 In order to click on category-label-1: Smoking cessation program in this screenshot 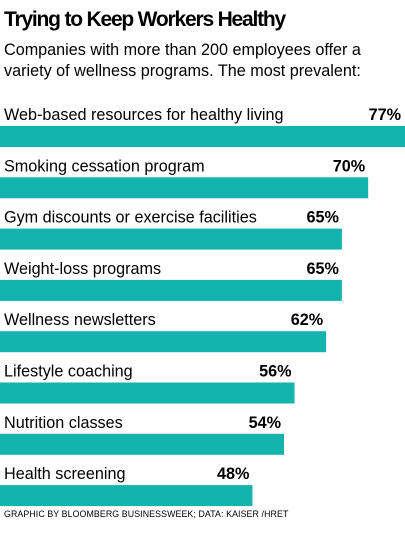, I will do `click(104, 166)`.